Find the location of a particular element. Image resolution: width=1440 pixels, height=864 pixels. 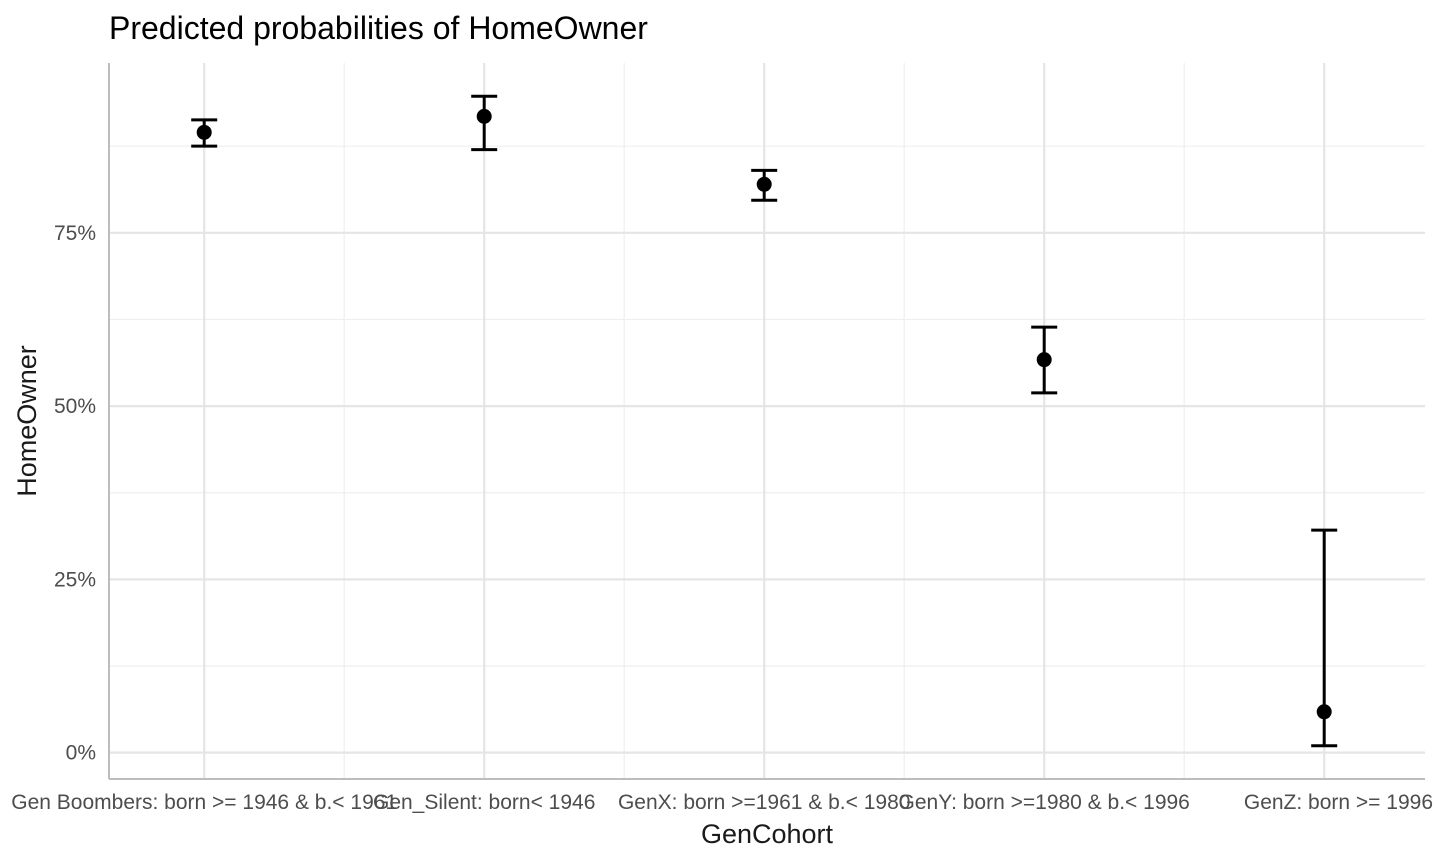

y-tick-label: 50% is located at coordinates (75, 406).